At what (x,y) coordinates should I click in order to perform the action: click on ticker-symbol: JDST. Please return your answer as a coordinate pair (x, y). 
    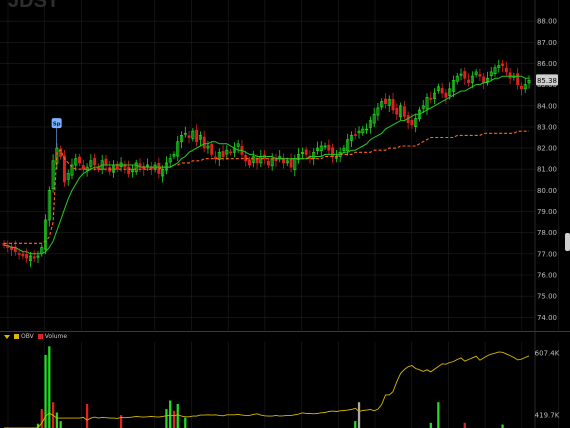
    Looking at the image, I should click on (34, 6).